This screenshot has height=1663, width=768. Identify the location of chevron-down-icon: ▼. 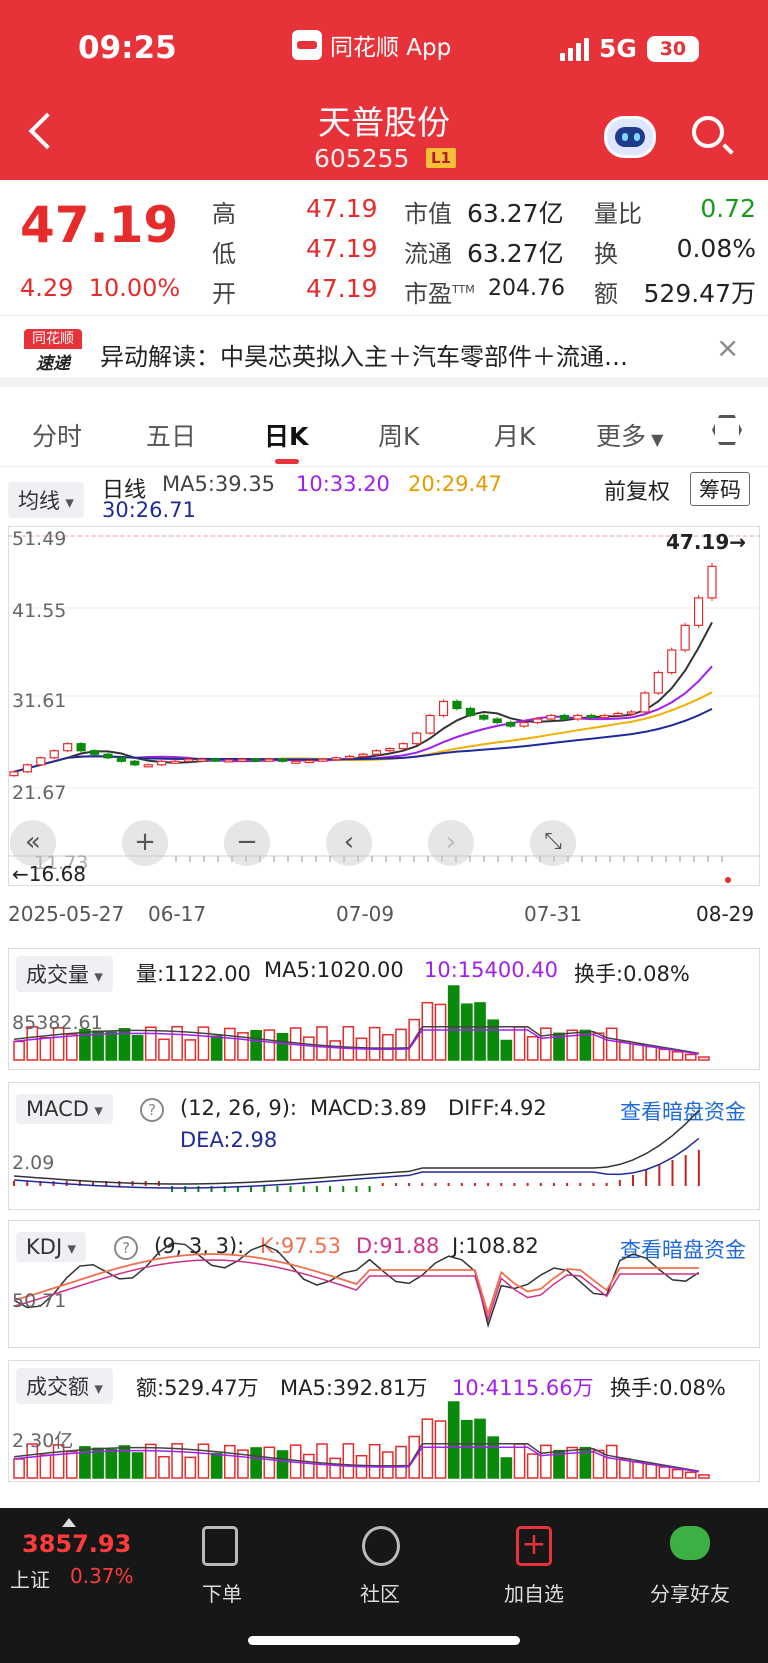
(655, 439).